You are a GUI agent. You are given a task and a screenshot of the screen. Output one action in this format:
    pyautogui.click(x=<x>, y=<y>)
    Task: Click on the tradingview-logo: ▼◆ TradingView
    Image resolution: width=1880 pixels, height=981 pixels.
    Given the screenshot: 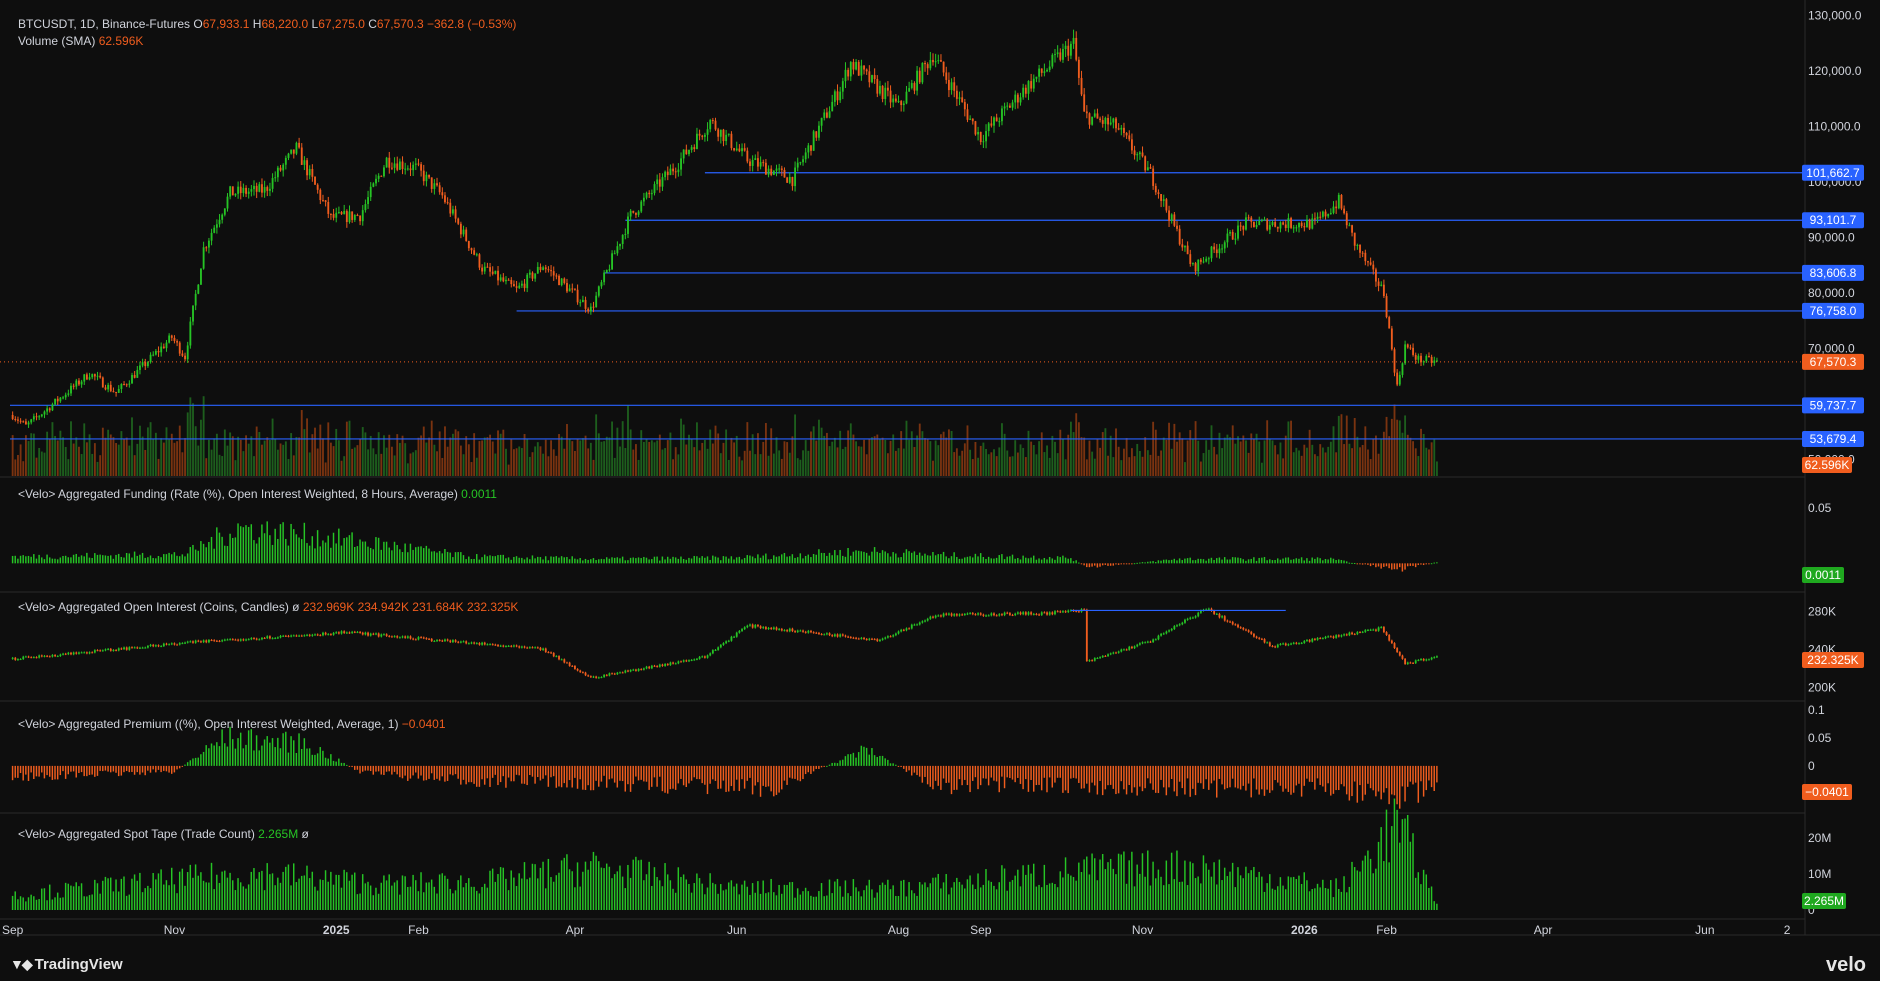 What is the action you would take?
    pyautogui.click(x=66, y=964)
    